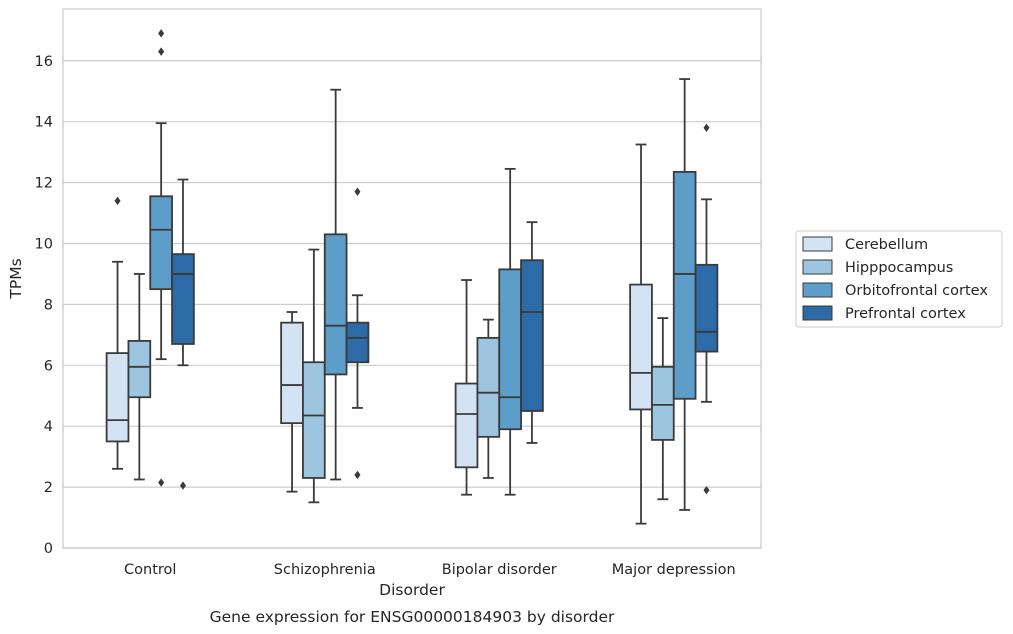  Describe the element at coordinates (44, 244) in the screenshot. I see `y-tick-label: 10` at that location.